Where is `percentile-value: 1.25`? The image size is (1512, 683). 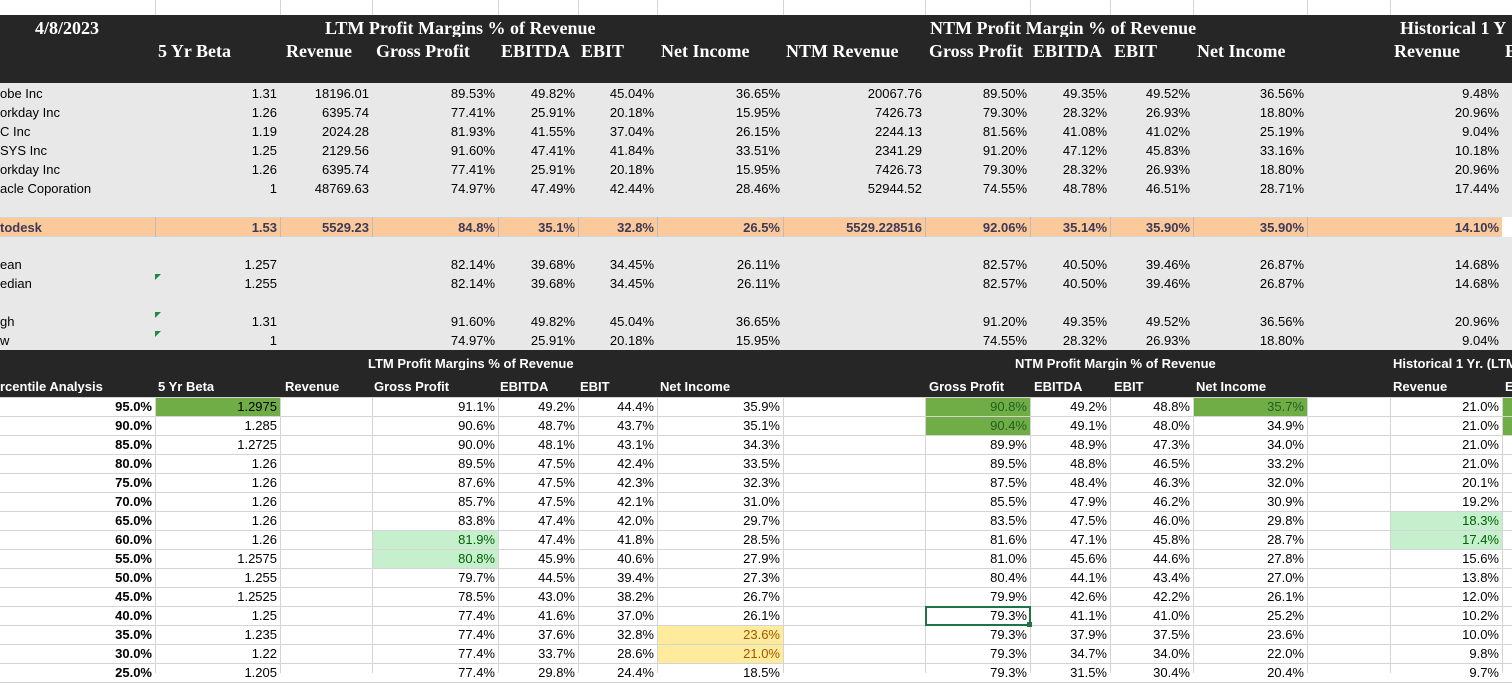 percentile-value: 1.25 is located at coordinates (264, 615).